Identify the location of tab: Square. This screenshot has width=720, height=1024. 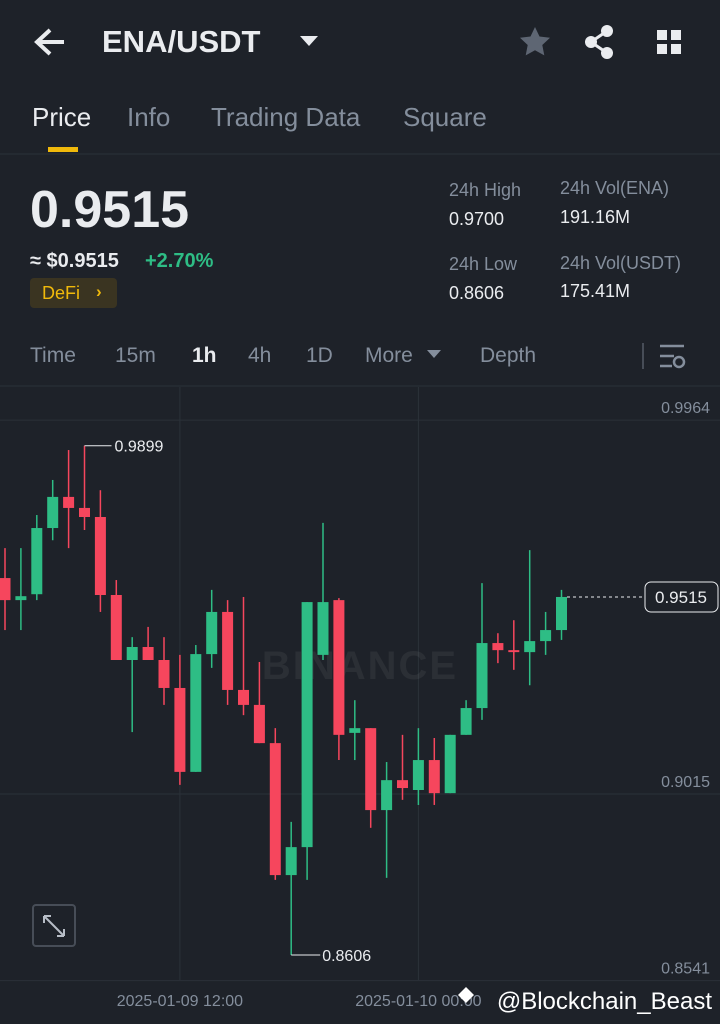
(445, 117).